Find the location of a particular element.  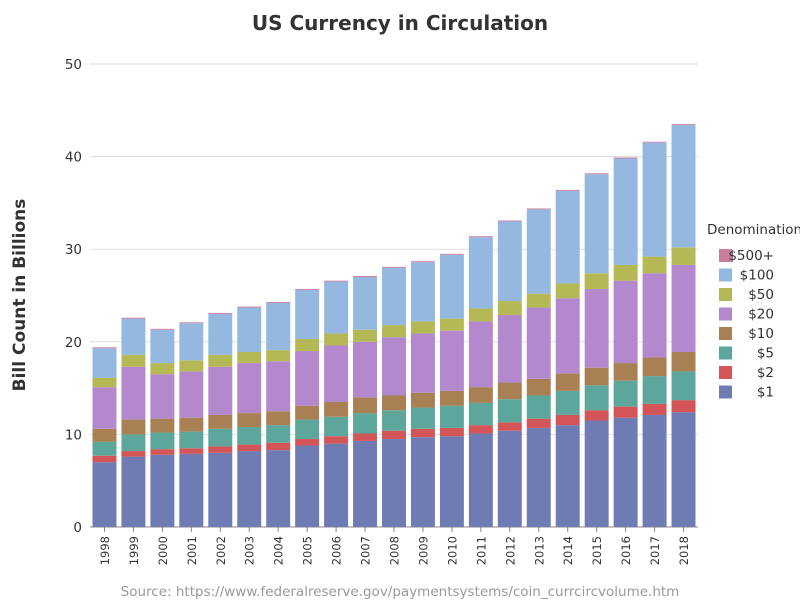

legend-item: $20 is located at coordinates (746, 315).